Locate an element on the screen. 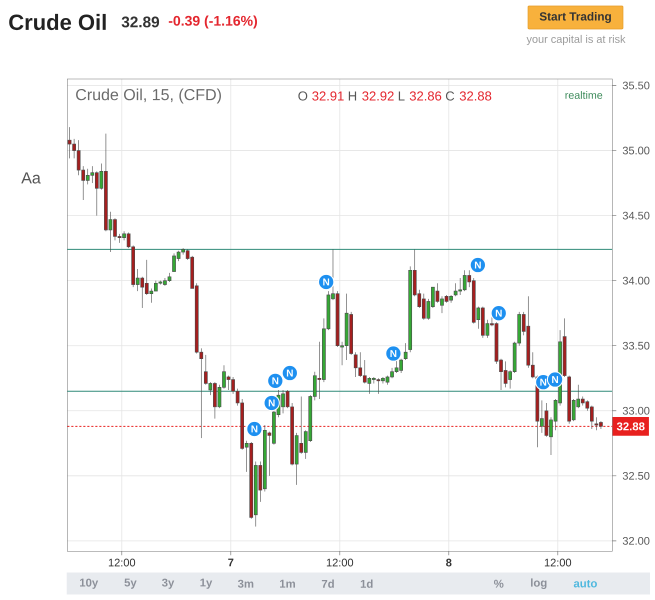 The width and height of the screenshot is (655, 600). annotation: 32.91 is located at coordinates (328, 96).